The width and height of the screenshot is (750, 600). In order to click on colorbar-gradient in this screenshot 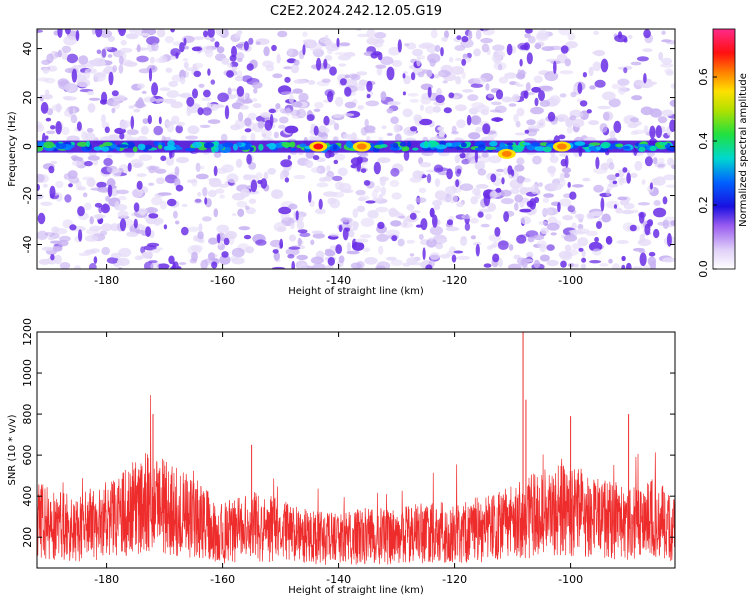, I will do `click(724, 149)`.